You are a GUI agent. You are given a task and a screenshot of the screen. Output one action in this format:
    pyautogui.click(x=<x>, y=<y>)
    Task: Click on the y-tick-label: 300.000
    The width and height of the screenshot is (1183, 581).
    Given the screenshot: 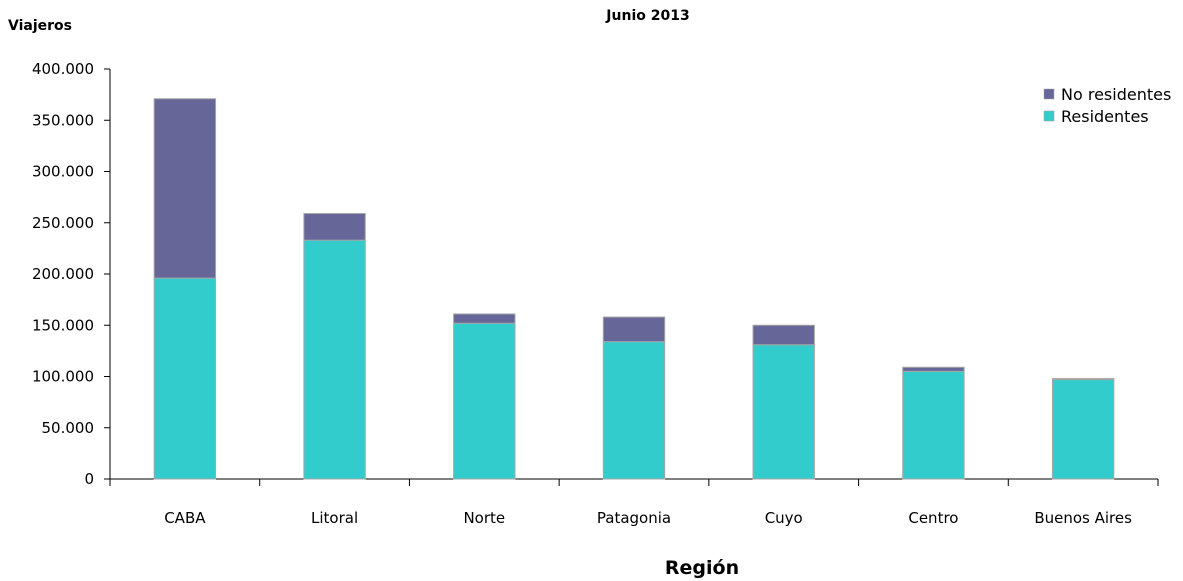 What is the action you would take?
    pyautogui.click(x=63, y=172)
    